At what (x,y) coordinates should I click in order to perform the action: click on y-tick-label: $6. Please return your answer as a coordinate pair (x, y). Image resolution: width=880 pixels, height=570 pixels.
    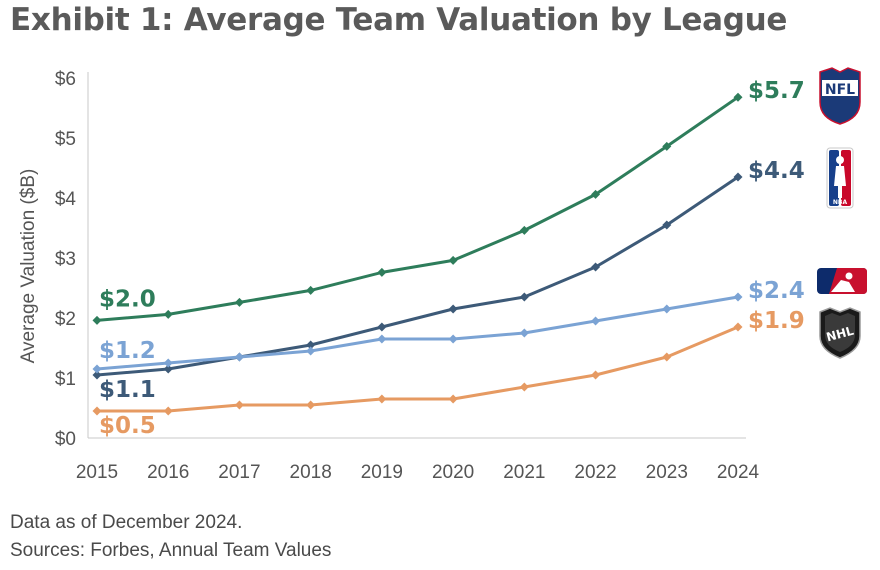
    Looking at the image, I should click on (65, 79).